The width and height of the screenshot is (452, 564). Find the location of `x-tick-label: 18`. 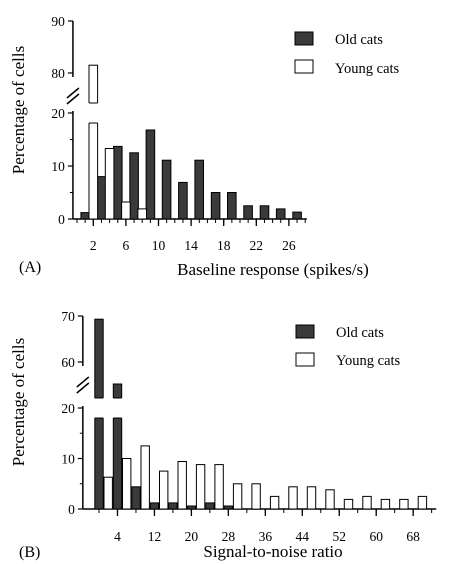

x-tick-label: 18 is located at coordinates (224, 245).